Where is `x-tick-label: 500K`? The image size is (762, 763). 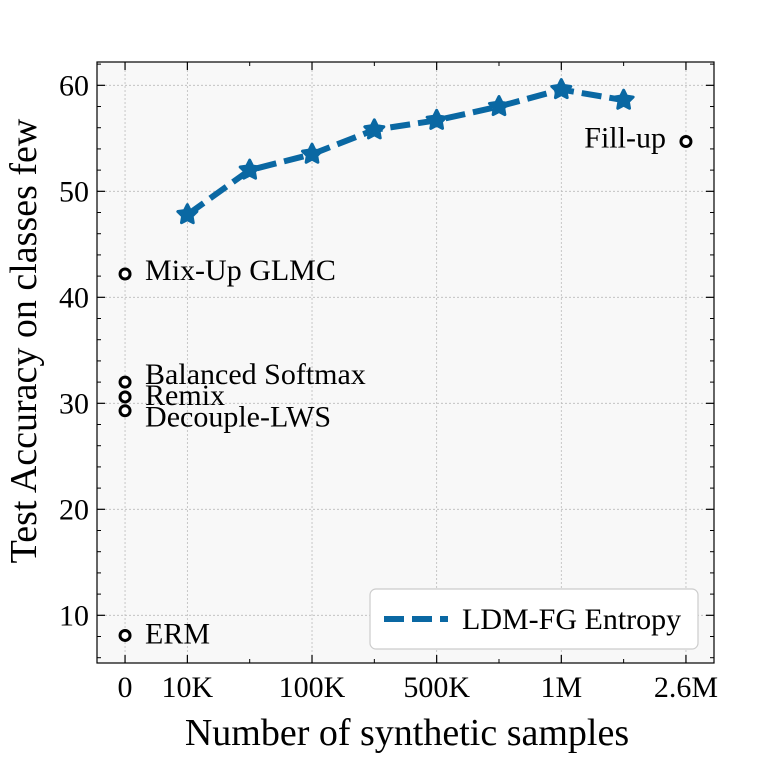 x-tick-label: 500K is located at coordinates (436, 687).